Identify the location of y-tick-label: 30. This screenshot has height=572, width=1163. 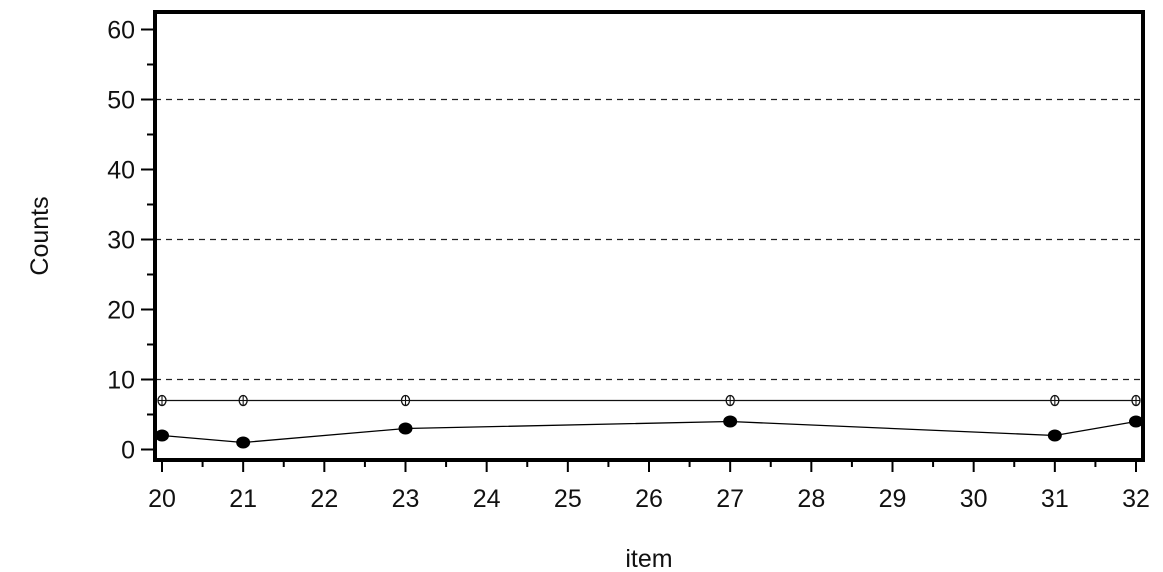
(121, 241).